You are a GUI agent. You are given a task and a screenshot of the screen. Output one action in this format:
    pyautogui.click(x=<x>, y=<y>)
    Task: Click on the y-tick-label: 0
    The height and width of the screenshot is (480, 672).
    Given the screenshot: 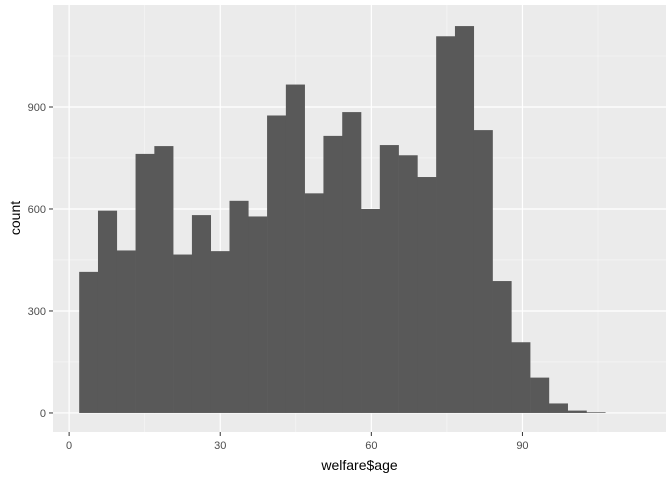 What is the action you would take?
    pyautogui.click(x=43, y=414)
    